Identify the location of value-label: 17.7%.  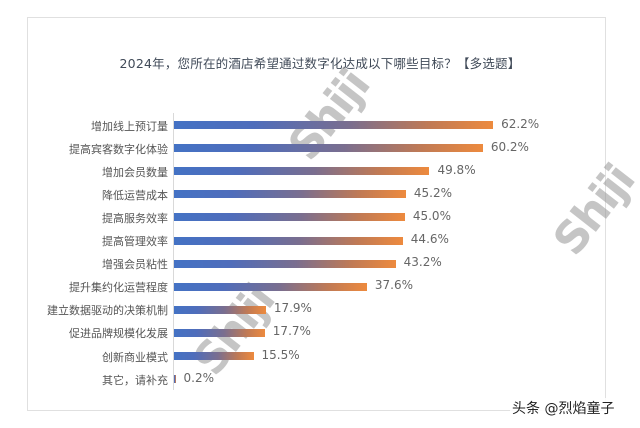
(291, 331).